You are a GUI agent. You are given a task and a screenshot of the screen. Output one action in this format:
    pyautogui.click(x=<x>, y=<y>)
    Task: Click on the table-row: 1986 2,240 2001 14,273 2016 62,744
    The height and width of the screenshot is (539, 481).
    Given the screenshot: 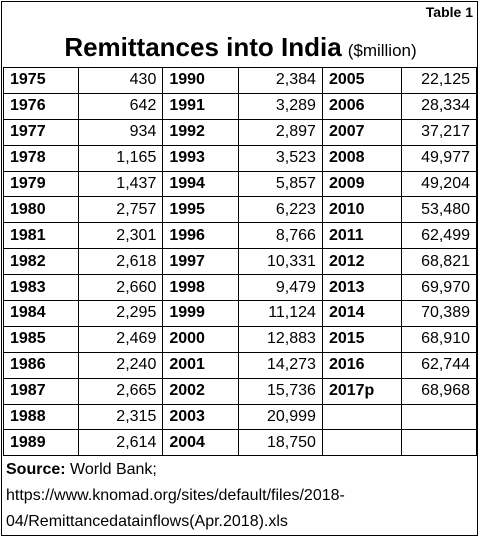 What is the action you would take?
    pyautogui.click(x=239, y=365)
    